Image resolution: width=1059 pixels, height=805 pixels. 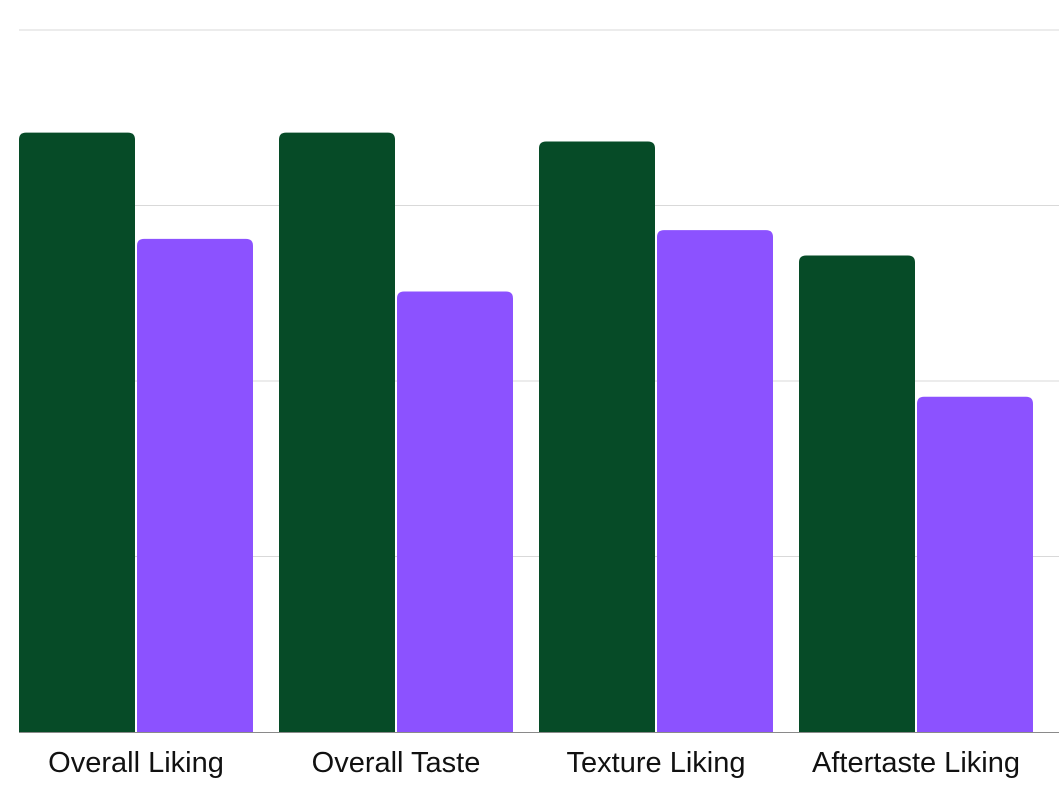 I want to click on x-tick-label: Overall Liking, so click(x=136, y=763).